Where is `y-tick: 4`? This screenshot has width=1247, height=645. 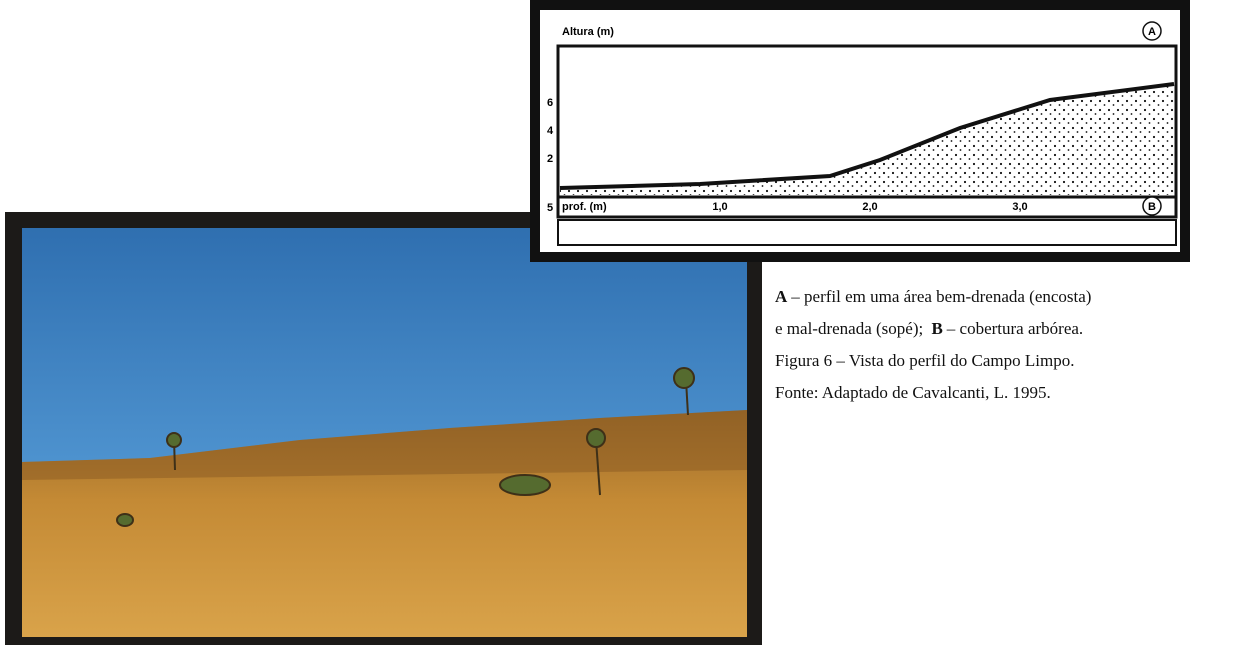 y-tick: 4 is located at coordinates (550, 131).